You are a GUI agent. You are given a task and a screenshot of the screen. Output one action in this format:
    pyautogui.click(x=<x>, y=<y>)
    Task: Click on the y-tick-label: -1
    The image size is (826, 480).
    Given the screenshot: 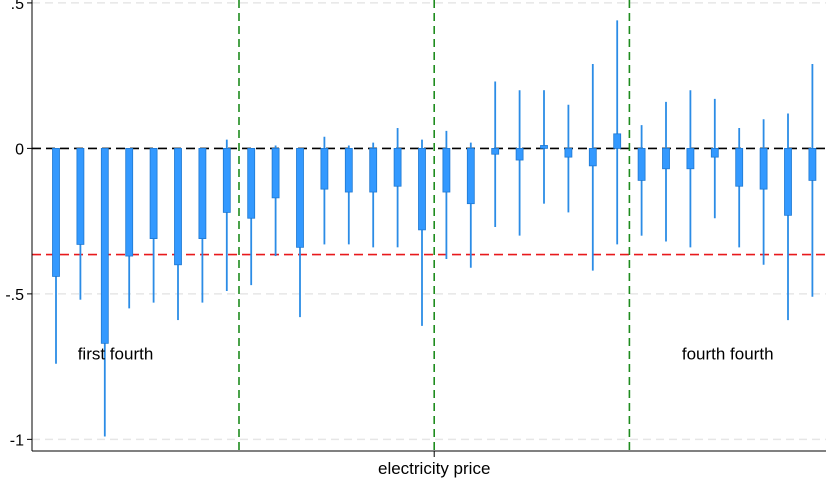 What is the action you would take?
    pyautogui.click(x=17, y=440)
    